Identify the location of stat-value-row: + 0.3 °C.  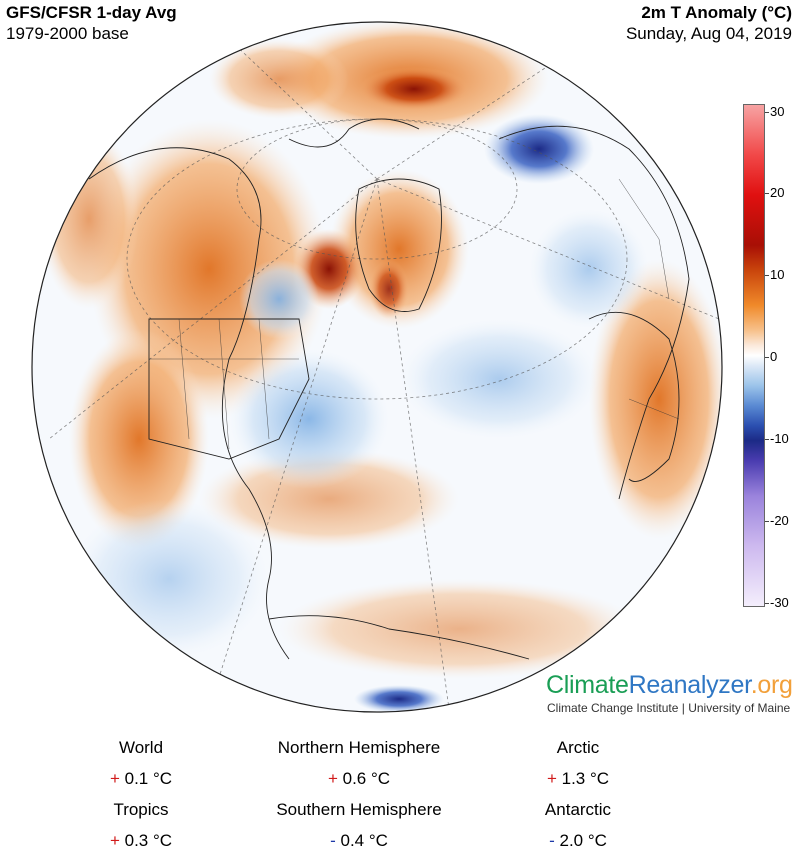
(141, 841).